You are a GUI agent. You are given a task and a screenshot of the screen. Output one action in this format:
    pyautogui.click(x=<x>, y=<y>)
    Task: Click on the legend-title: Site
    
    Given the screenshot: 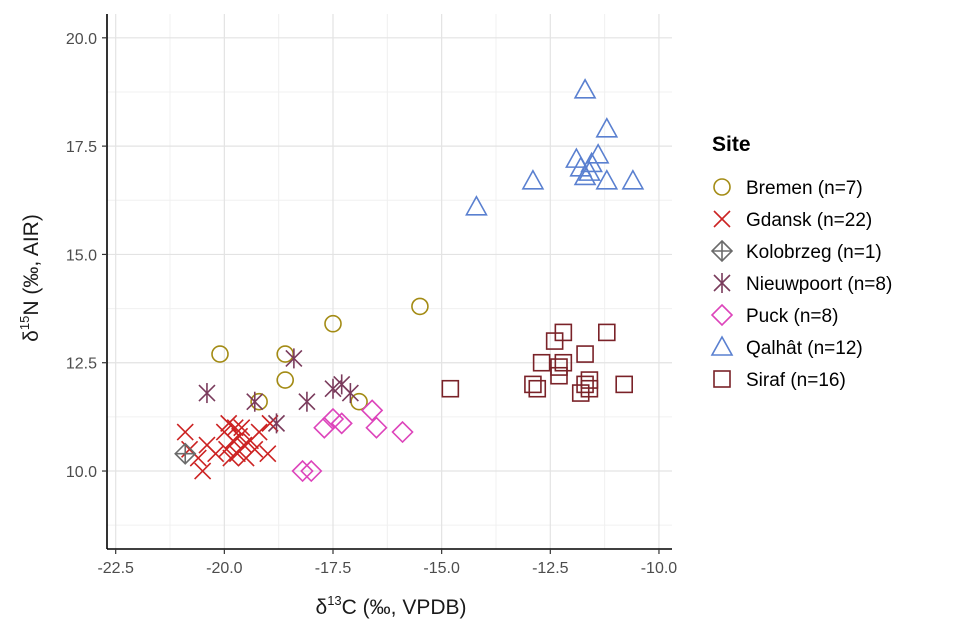 What is the action you would take?
    pyautogui.click(x=731, y=144)
    